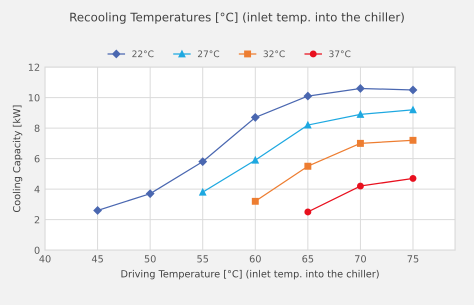  I want to click on y-tick-label: 0, so click(37, 250).